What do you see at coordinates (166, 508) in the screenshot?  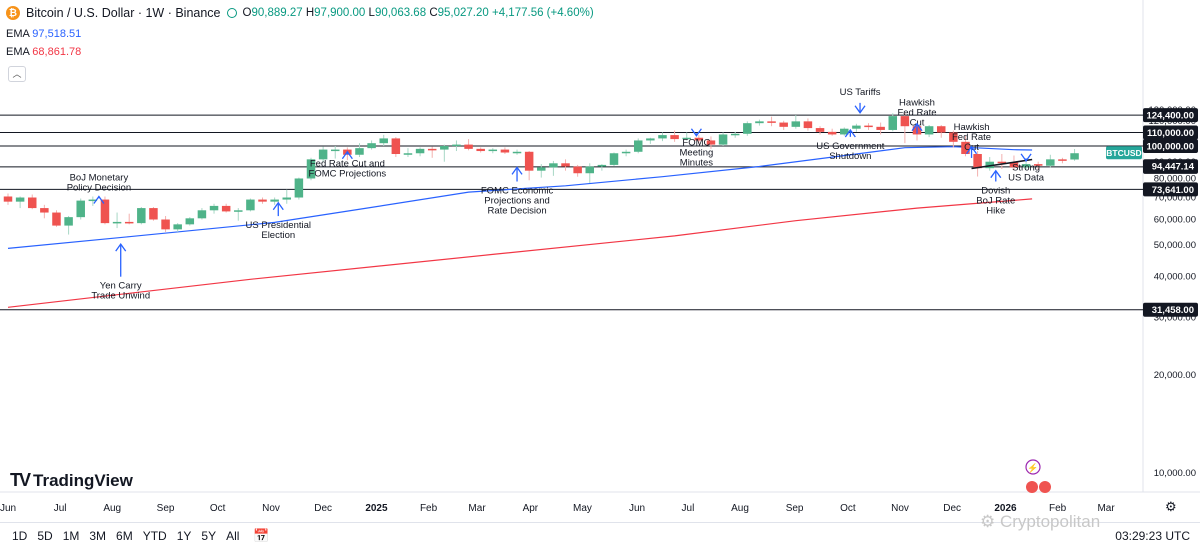 I see `x-tick-label: Sep` at bounding box center [166, 508].